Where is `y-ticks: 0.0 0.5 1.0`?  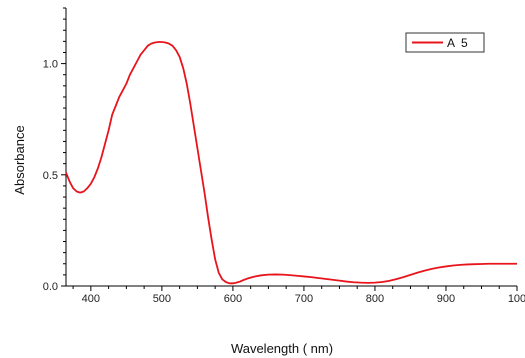 y-ticks: 0.0 0.5 1.0 is located at coordinates (54, 150).